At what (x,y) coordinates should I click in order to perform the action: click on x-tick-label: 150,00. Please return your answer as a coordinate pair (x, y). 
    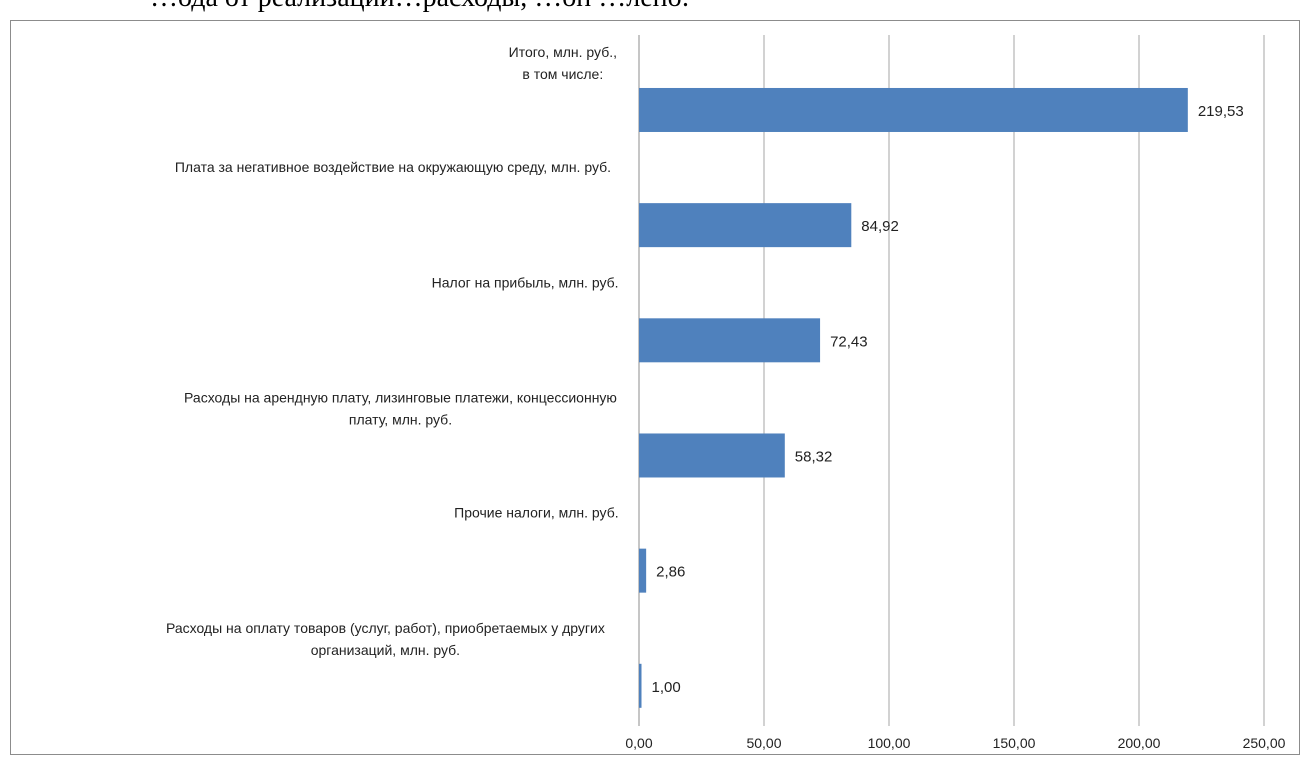
    Looking at the image, I should click on (1014, 743).